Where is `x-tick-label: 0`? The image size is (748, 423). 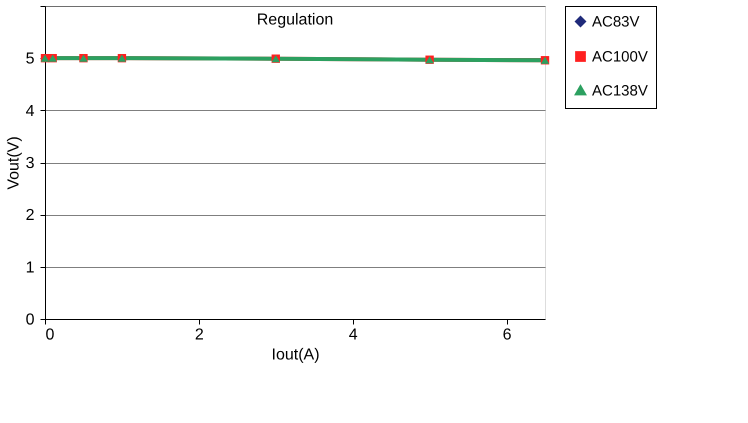
x-tick-label: 0 is located at coordinates (50, 335).